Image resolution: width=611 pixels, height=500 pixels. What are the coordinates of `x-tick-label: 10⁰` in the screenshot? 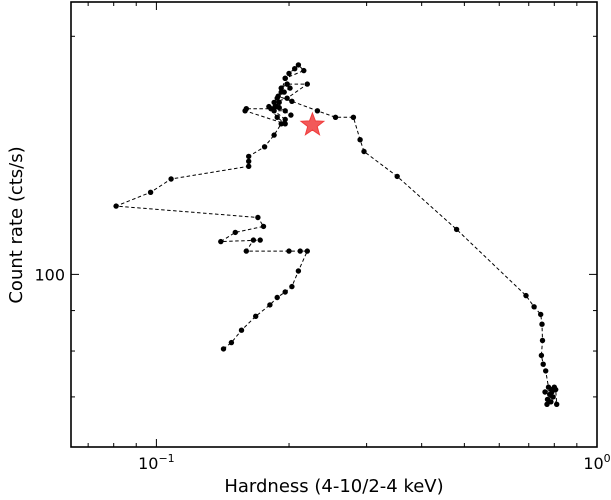 It's located at (596, 462).